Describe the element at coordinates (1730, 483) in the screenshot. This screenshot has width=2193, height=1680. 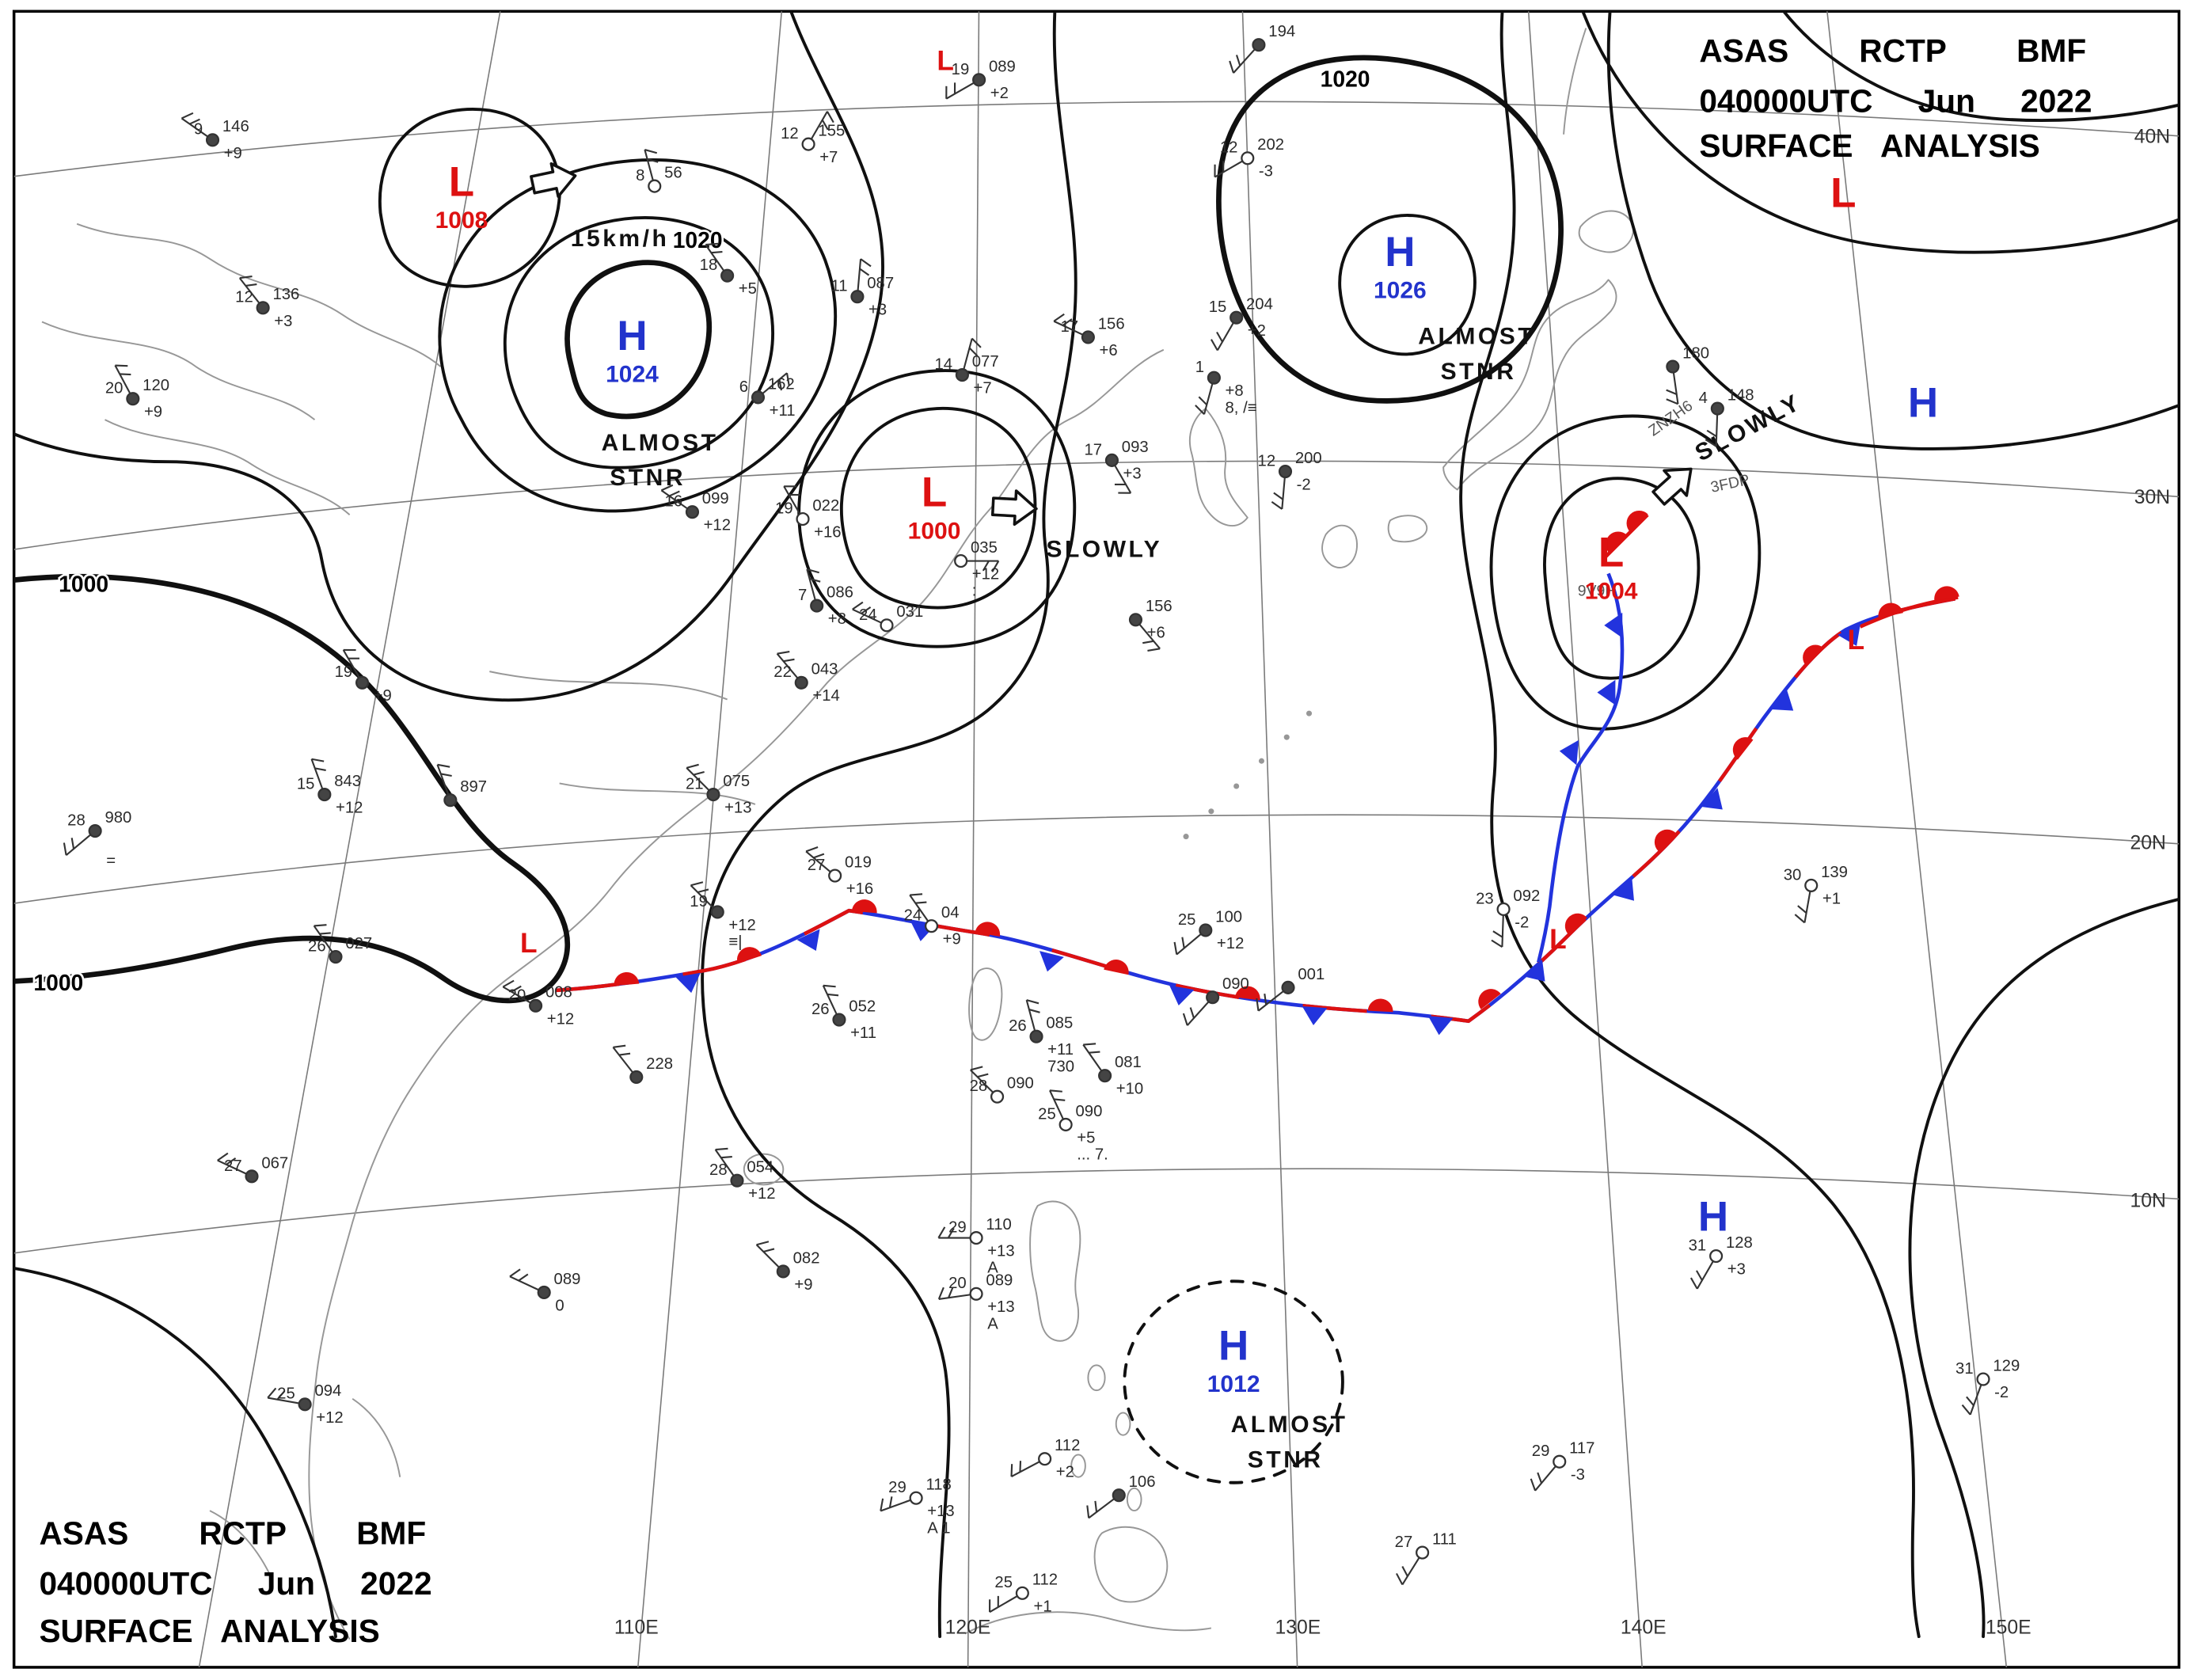
I see `ship-callsign-label: 3FDP` at that location.